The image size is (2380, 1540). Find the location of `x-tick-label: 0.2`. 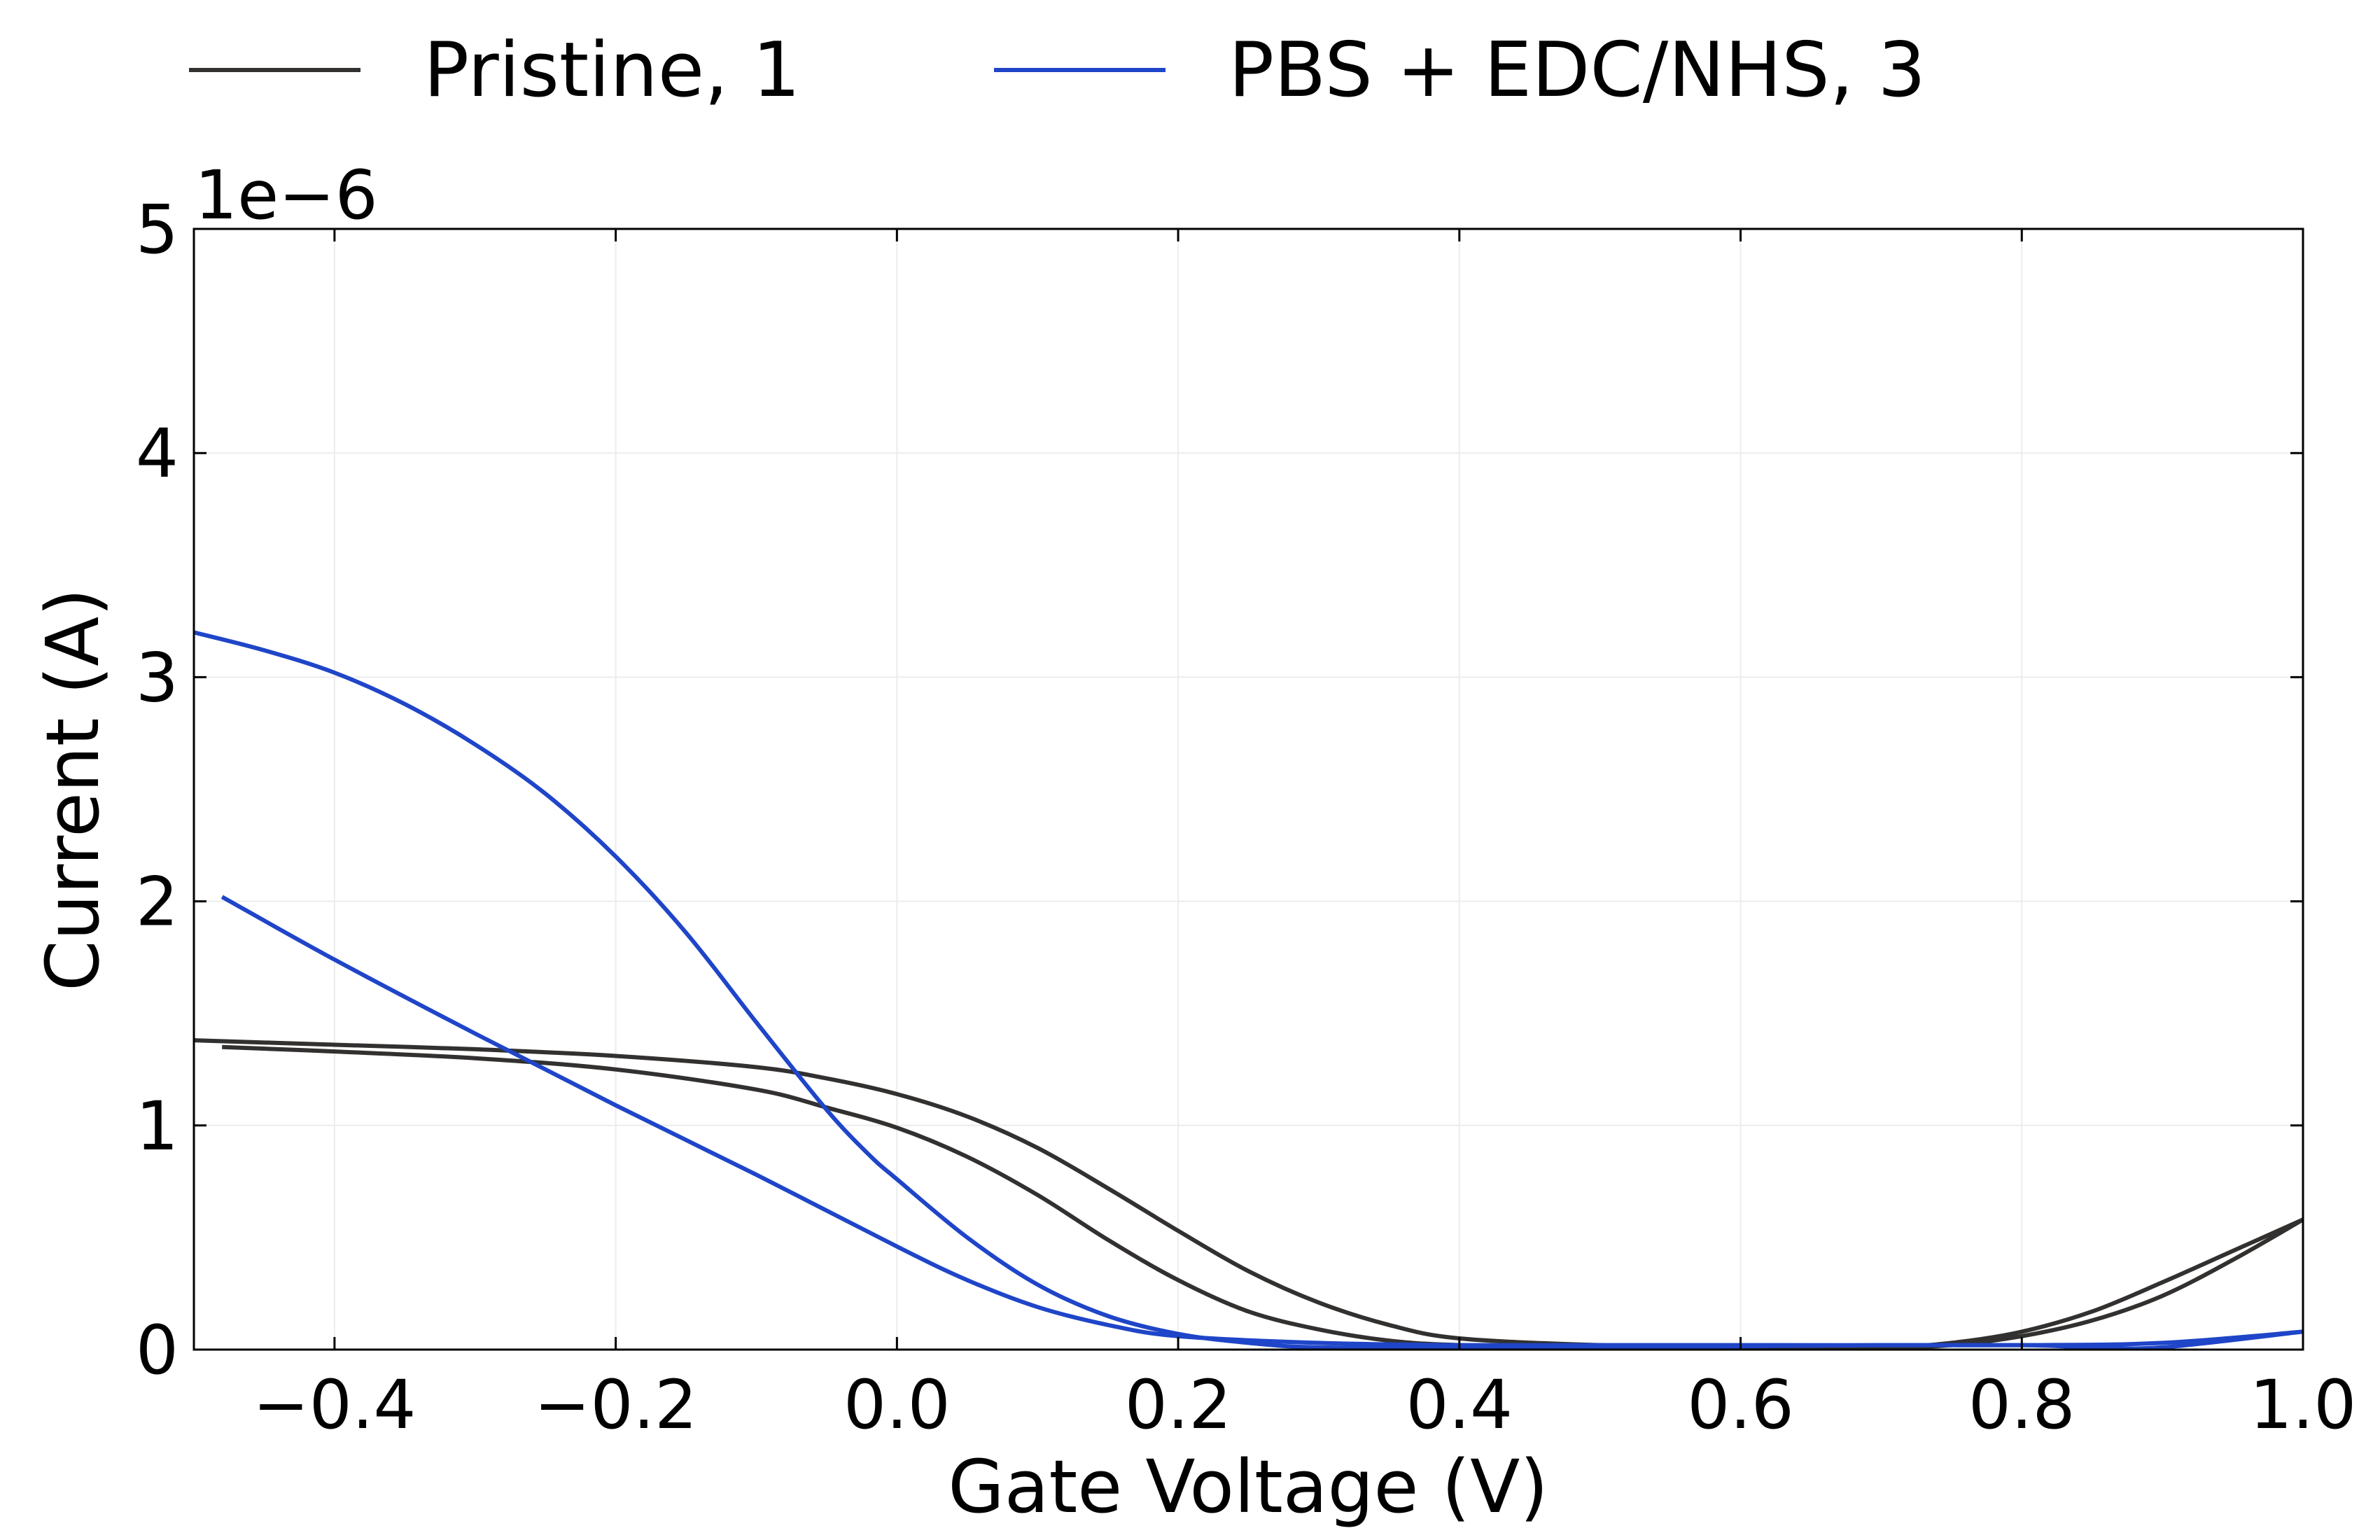

x-tick-label: 0.2 is located at coordinates (1178, 1405).